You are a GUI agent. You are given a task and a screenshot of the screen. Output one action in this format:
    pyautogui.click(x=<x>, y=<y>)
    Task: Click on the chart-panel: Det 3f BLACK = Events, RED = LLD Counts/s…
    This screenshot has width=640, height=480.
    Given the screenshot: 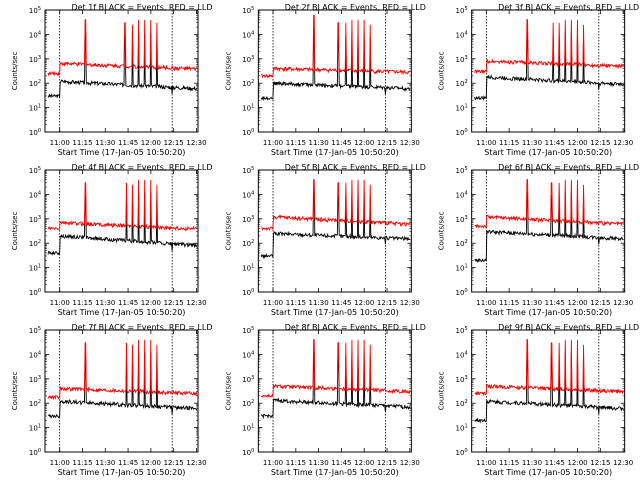 What is the action you would take?
    pyautogui.click(x=539, y=80)
    